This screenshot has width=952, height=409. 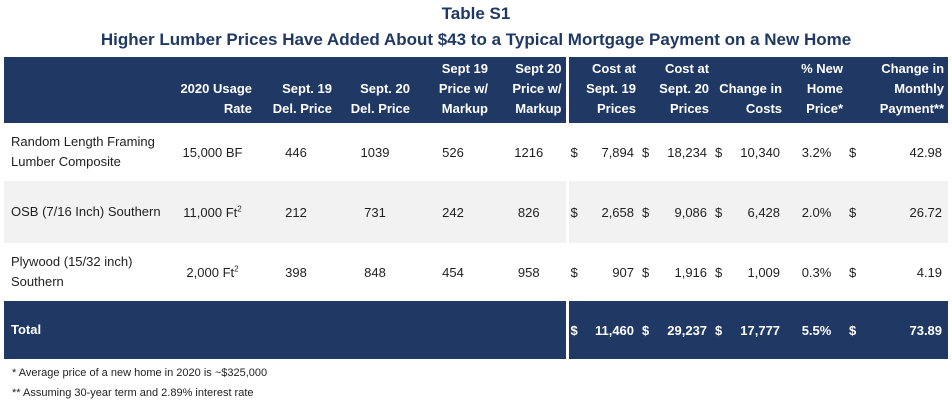 I want to click on header-change-in-costs: Change in Costs, so click(x=750, y=90).